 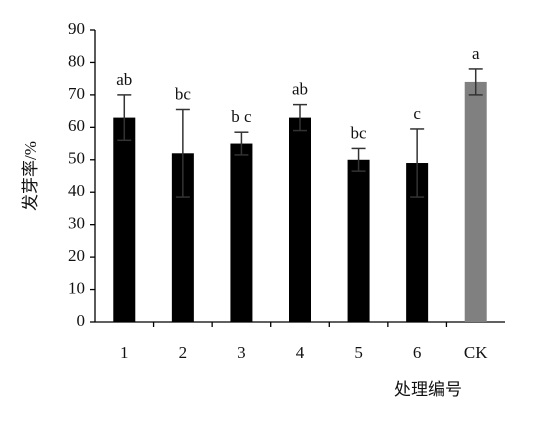 I want to click on y-tick-label: 30, so click(x=76, y=223).